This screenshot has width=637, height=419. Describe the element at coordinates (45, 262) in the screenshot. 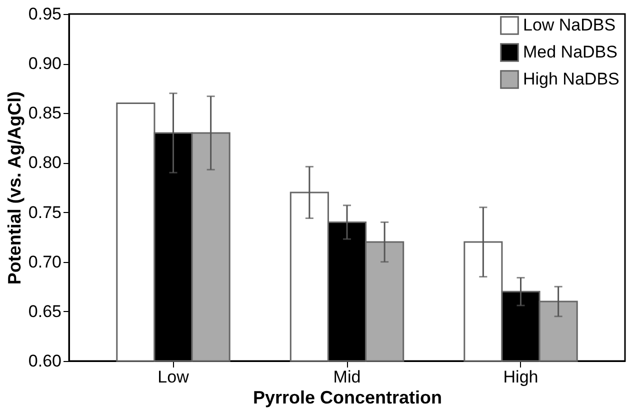

I see `y-tick-label: 0.70` at that location.